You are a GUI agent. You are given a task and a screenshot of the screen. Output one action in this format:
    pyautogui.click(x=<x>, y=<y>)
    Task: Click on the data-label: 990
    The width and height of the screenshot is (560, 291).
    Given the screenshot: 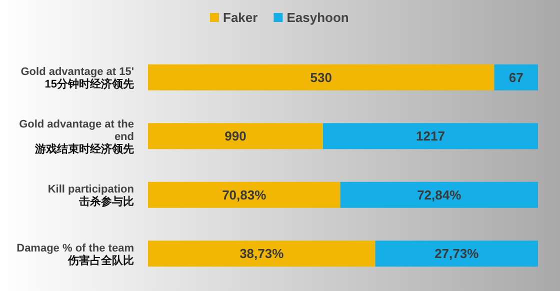 What is the action you would take?
    pyautogui.click(x=235, y=136)
    